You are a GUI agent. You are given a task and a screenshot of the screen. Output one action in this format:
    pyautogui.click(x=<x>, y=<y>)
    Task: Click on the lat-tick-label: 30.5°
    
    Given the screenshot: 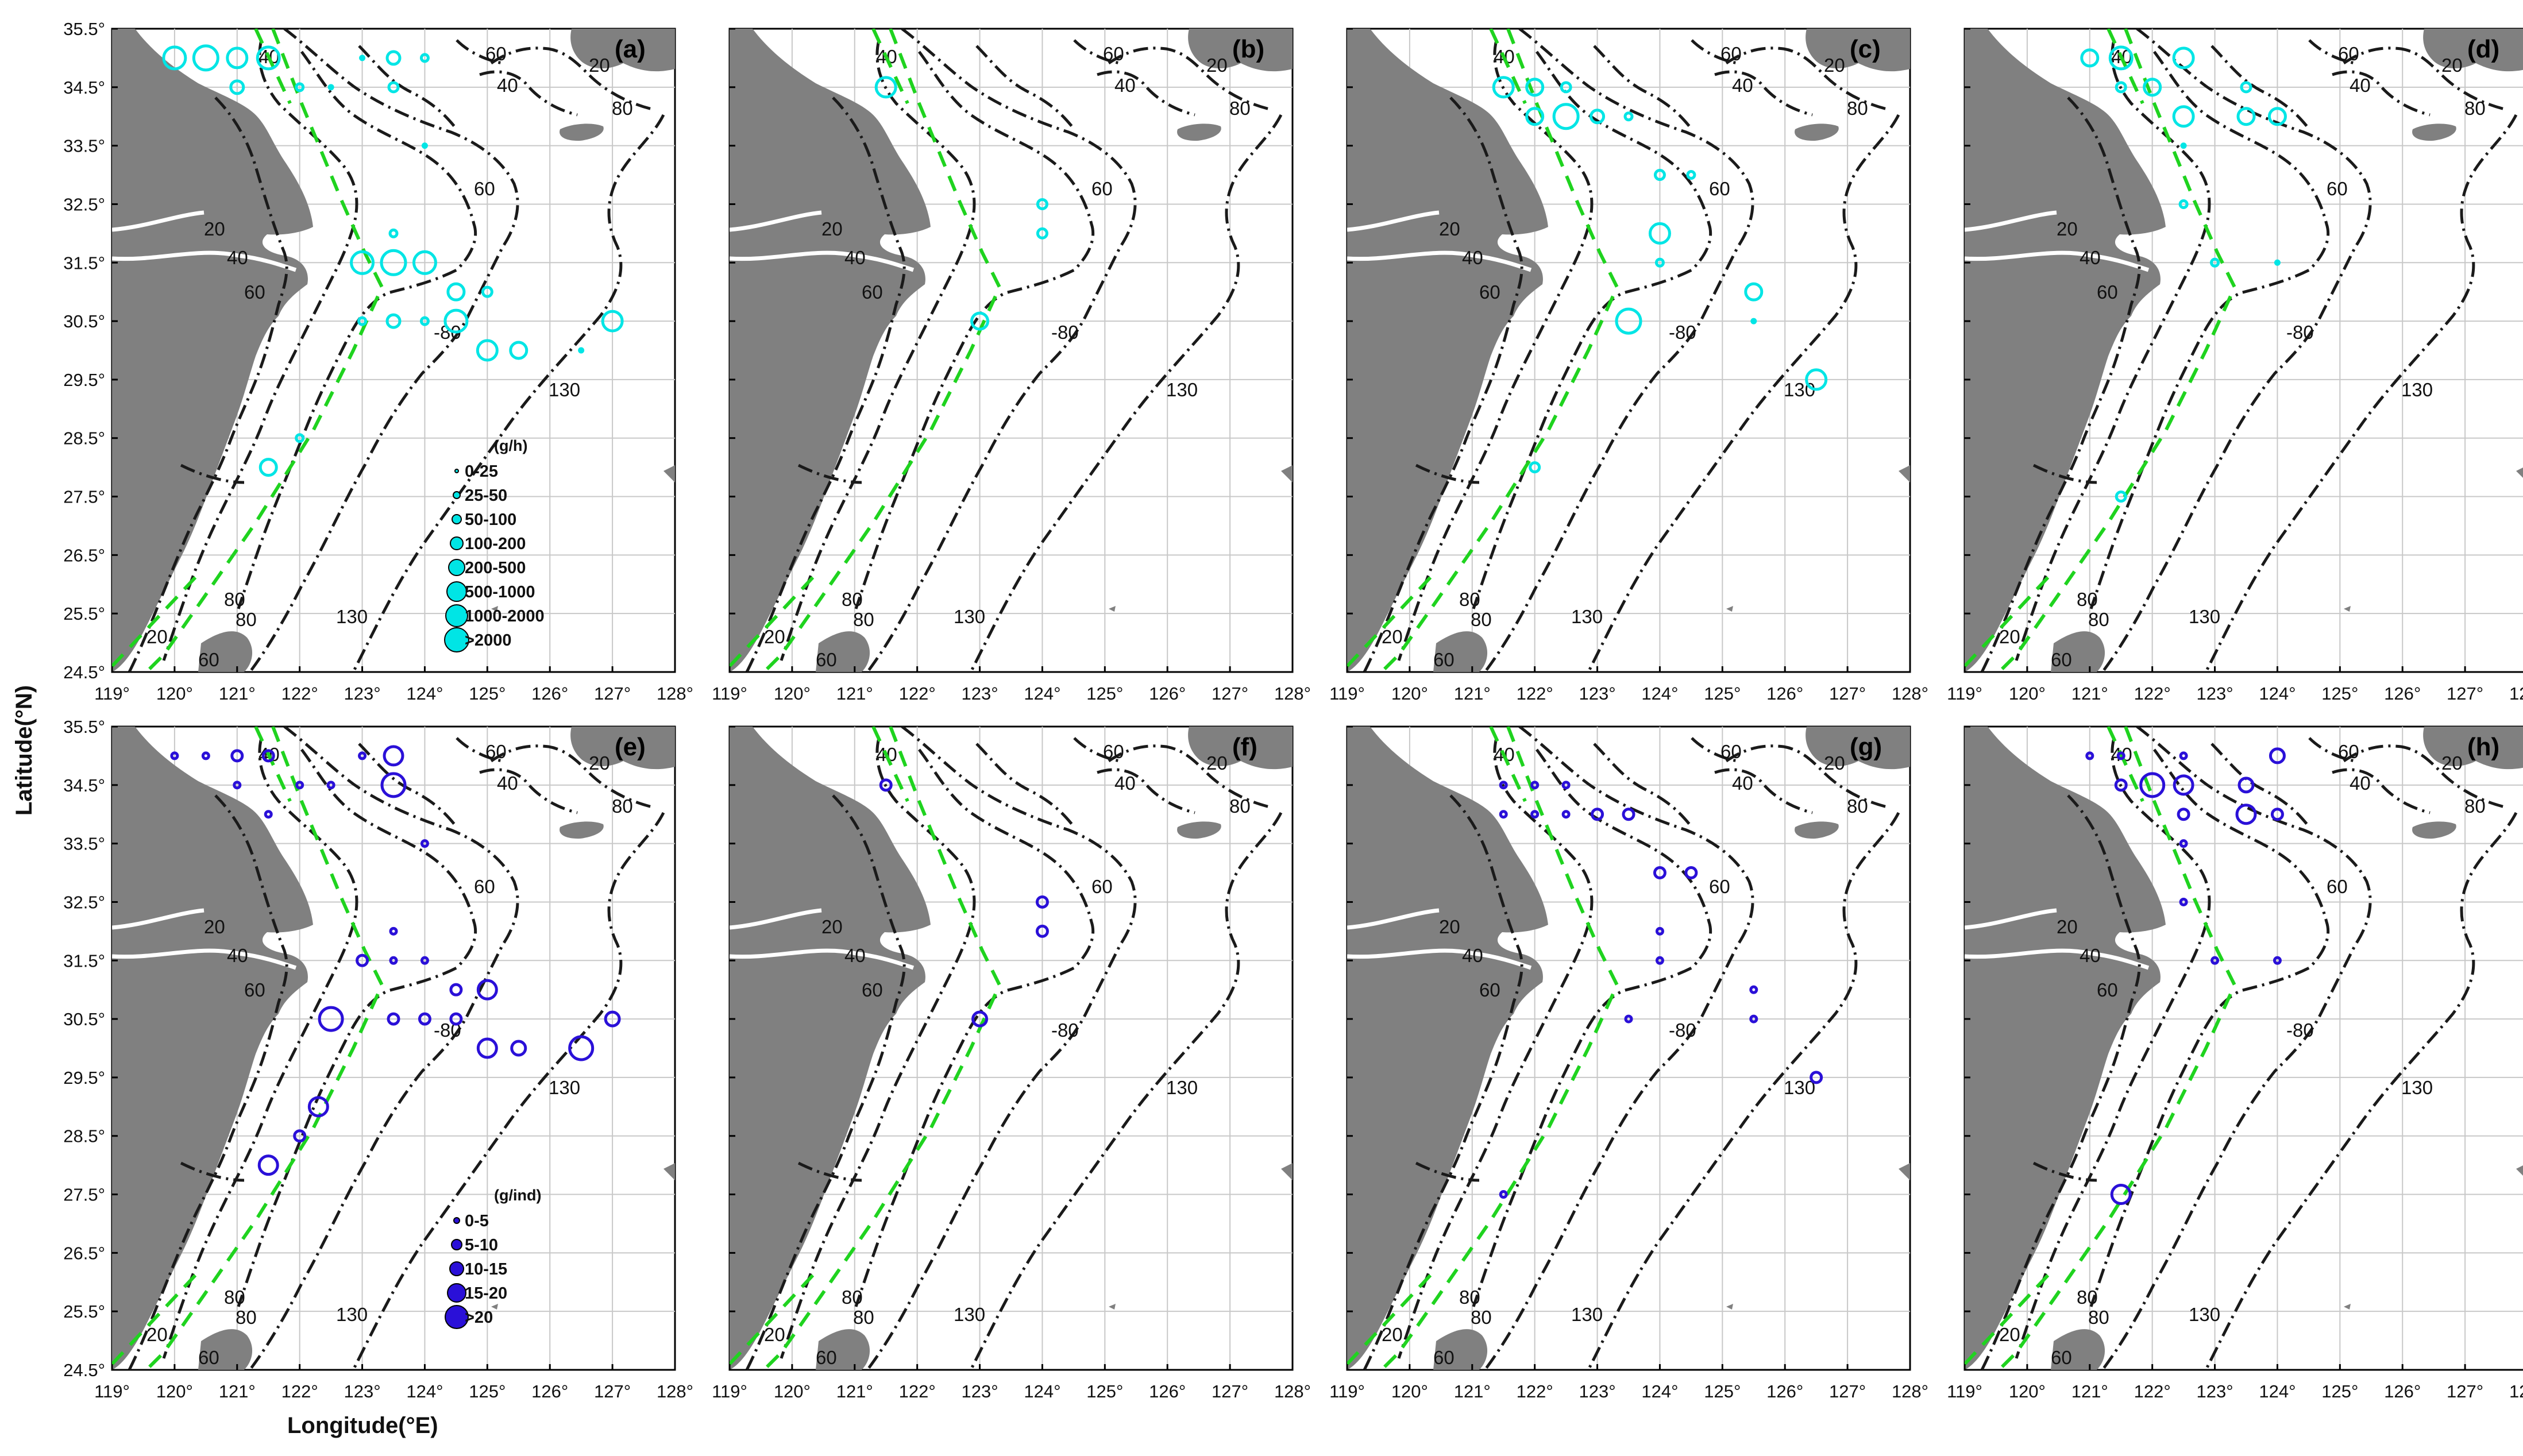 What is the action you would take?
    pyautogui.click(x=84, y=321)
    